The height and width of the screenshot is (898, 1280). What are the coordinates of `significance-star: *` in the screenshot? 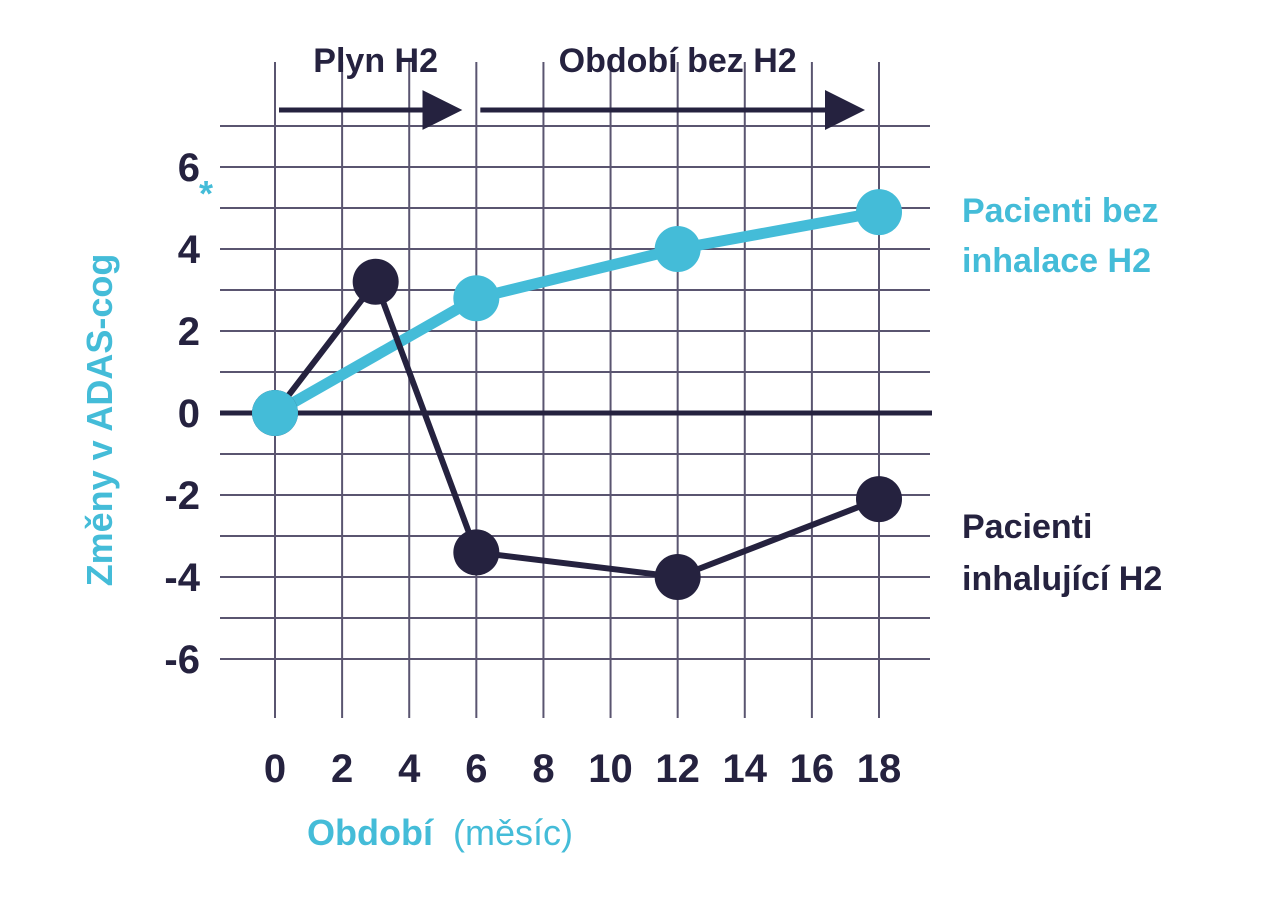 It's located at (206, 193).